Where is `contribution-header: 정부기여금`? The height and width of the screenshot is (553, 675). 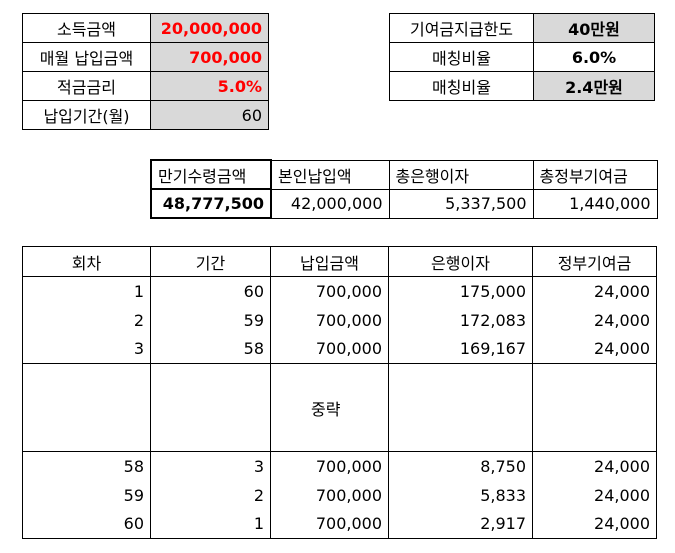 contribution-header: 정부기여금 is located at coordinates (594, 261).